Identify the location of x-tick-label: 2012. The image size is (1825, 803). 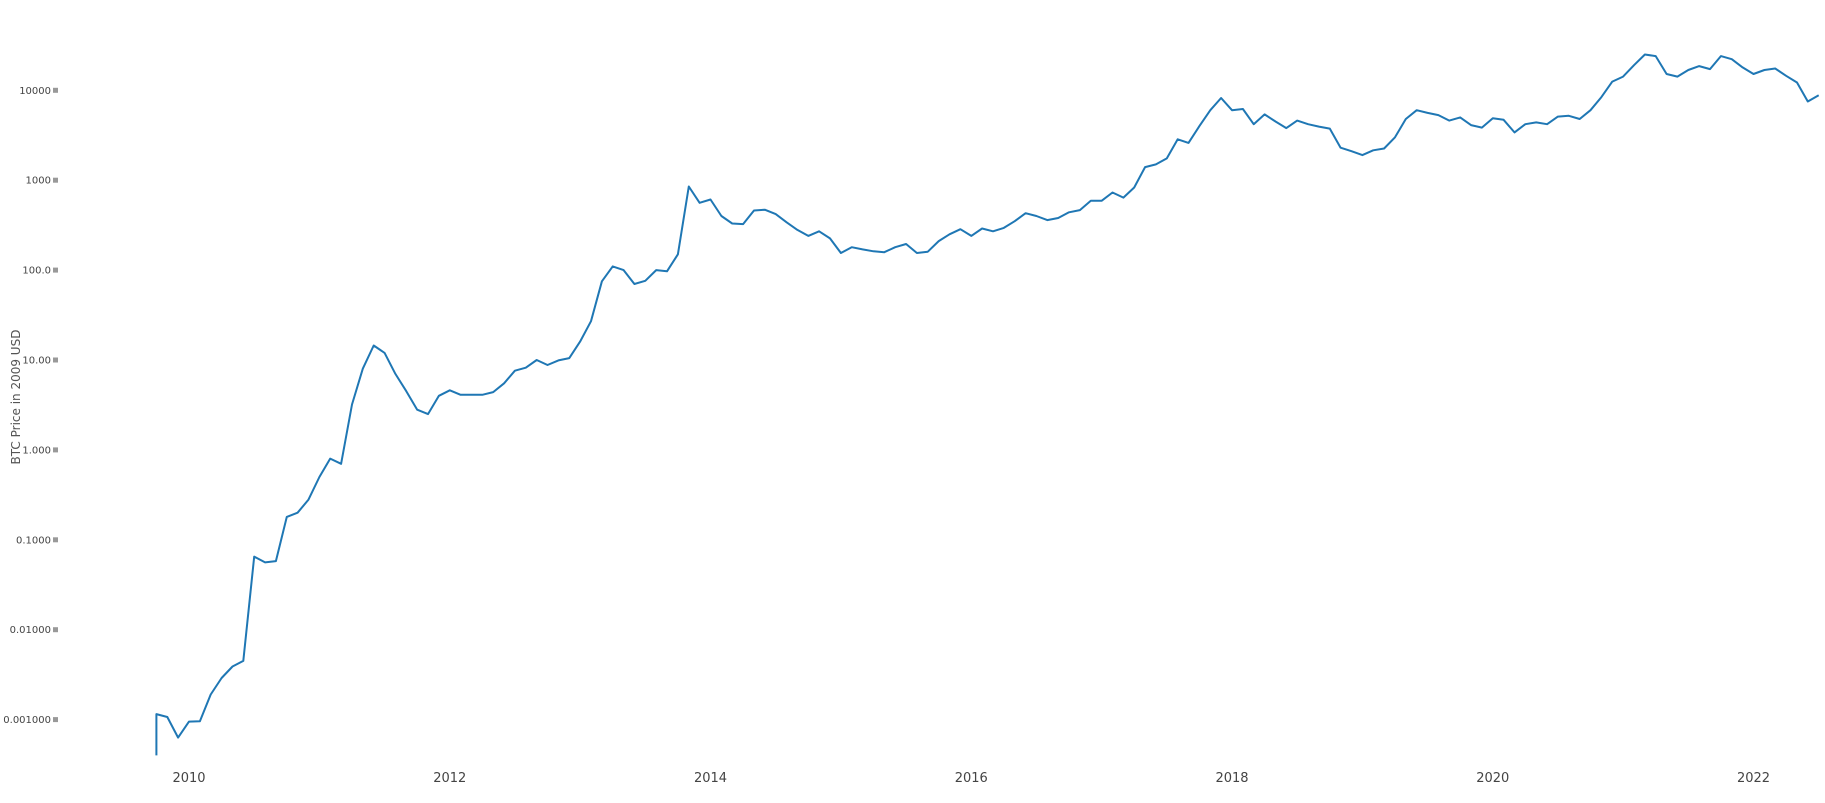
(449, 778).